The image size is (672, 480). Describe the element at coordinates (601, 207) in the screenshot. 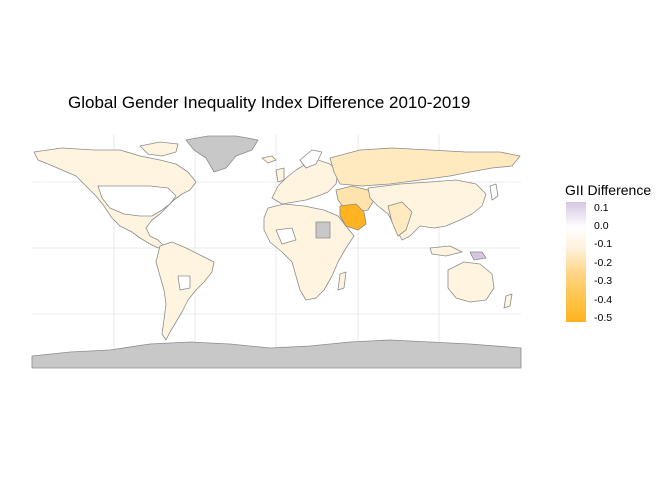

I see `legend-tick-label: 0.1` at that location.